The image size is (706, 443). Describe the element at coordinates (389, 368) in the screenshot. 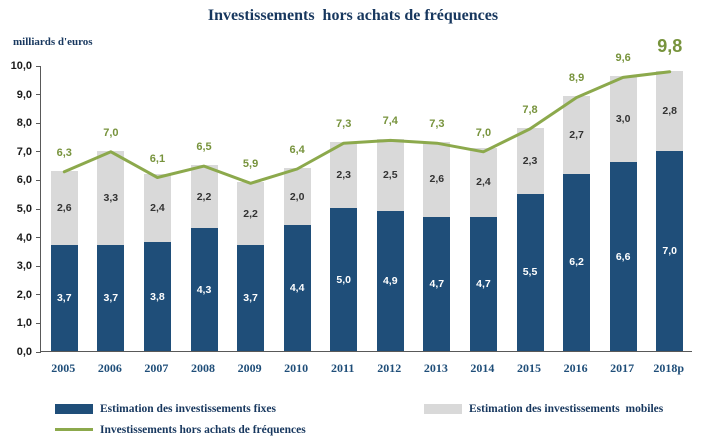

I see `x-axis-label: 2012` at that location.